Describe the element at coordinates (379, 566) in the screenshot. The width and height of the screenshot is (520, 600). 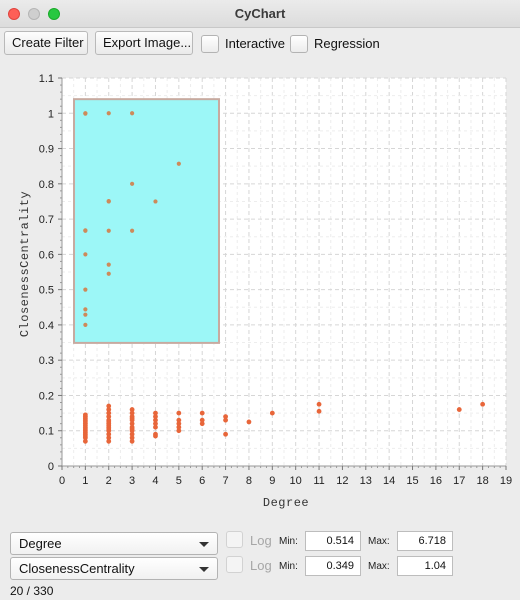
I see `y-max-label: Max:` at that location.